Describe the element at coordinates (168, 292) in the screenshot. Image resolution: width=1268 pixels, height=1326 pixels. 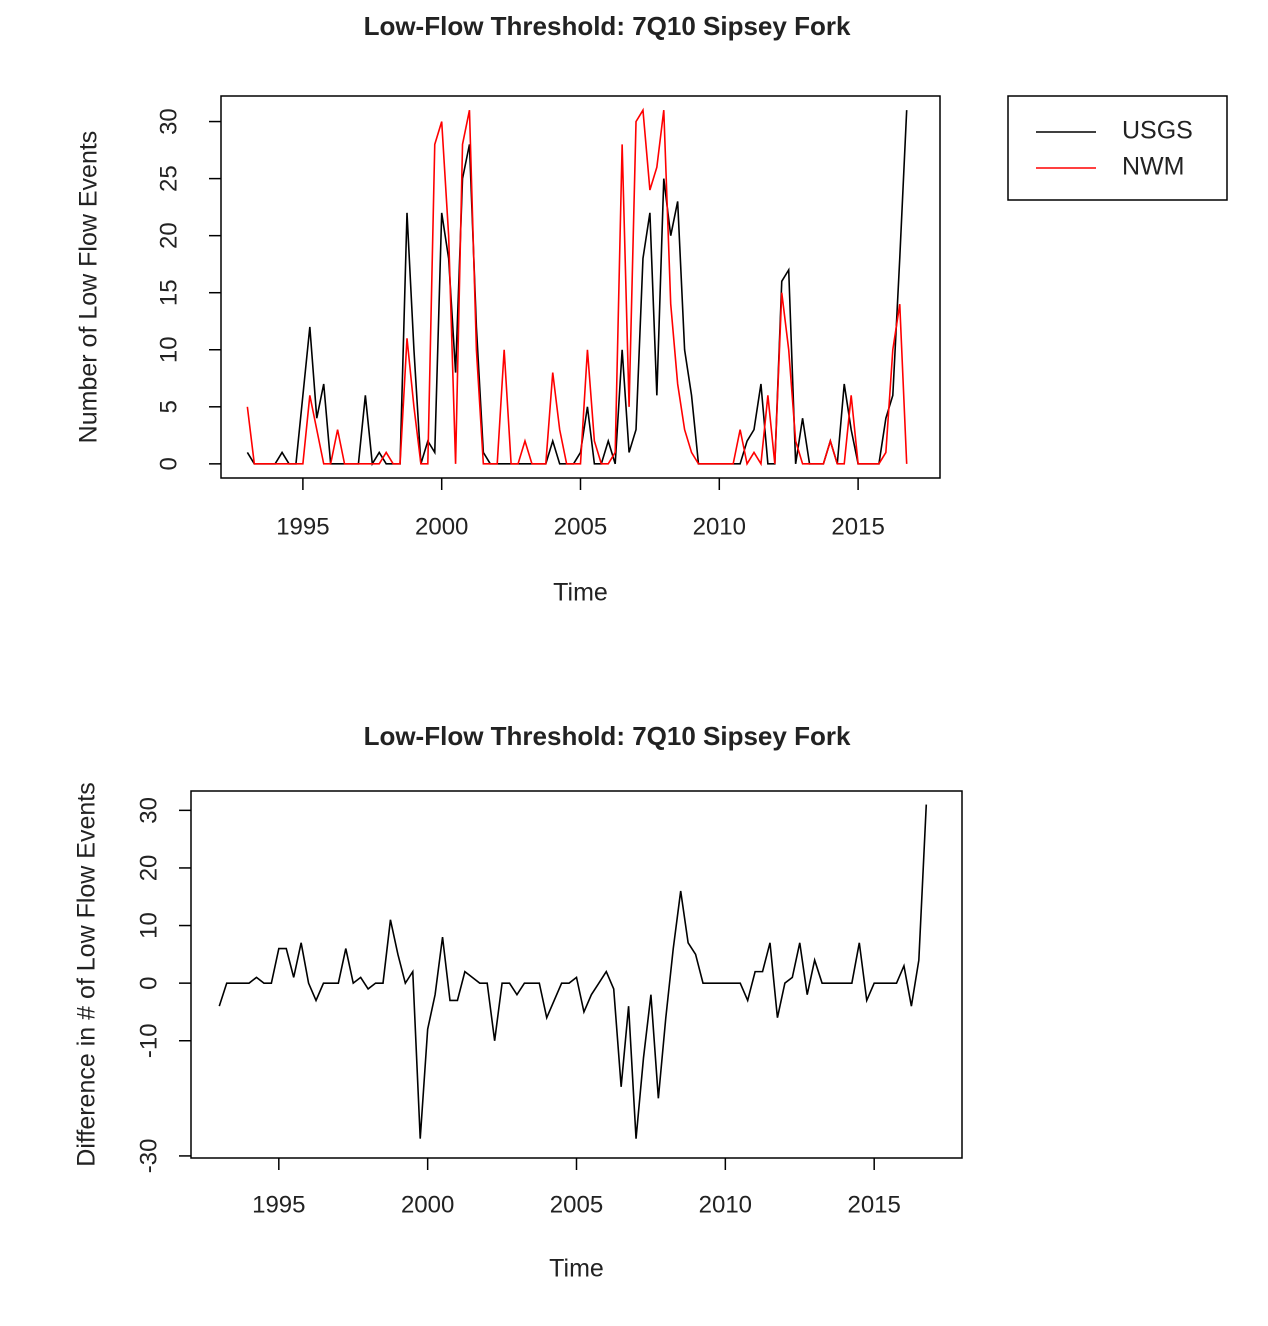
I see `y-tick-label: 15` at that location.